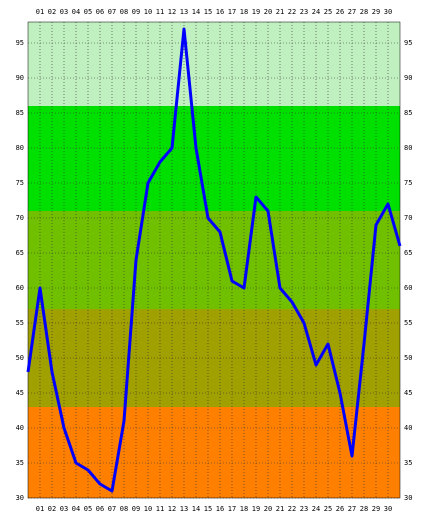 Image resolution: width=429 pixels, height=521 pixels. I want to click on y-tick-label-right: 35, so click(408, 463).